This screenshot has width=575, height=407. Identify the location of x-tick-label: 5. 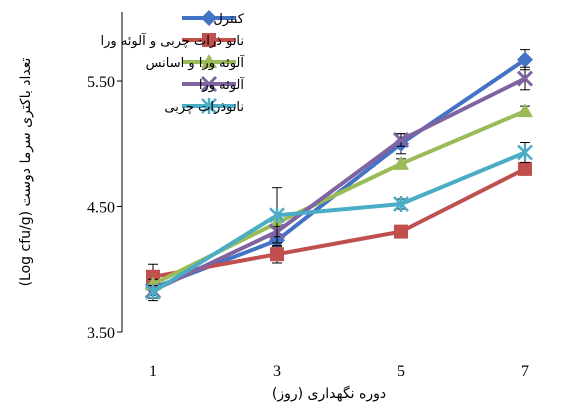
(401, 371).